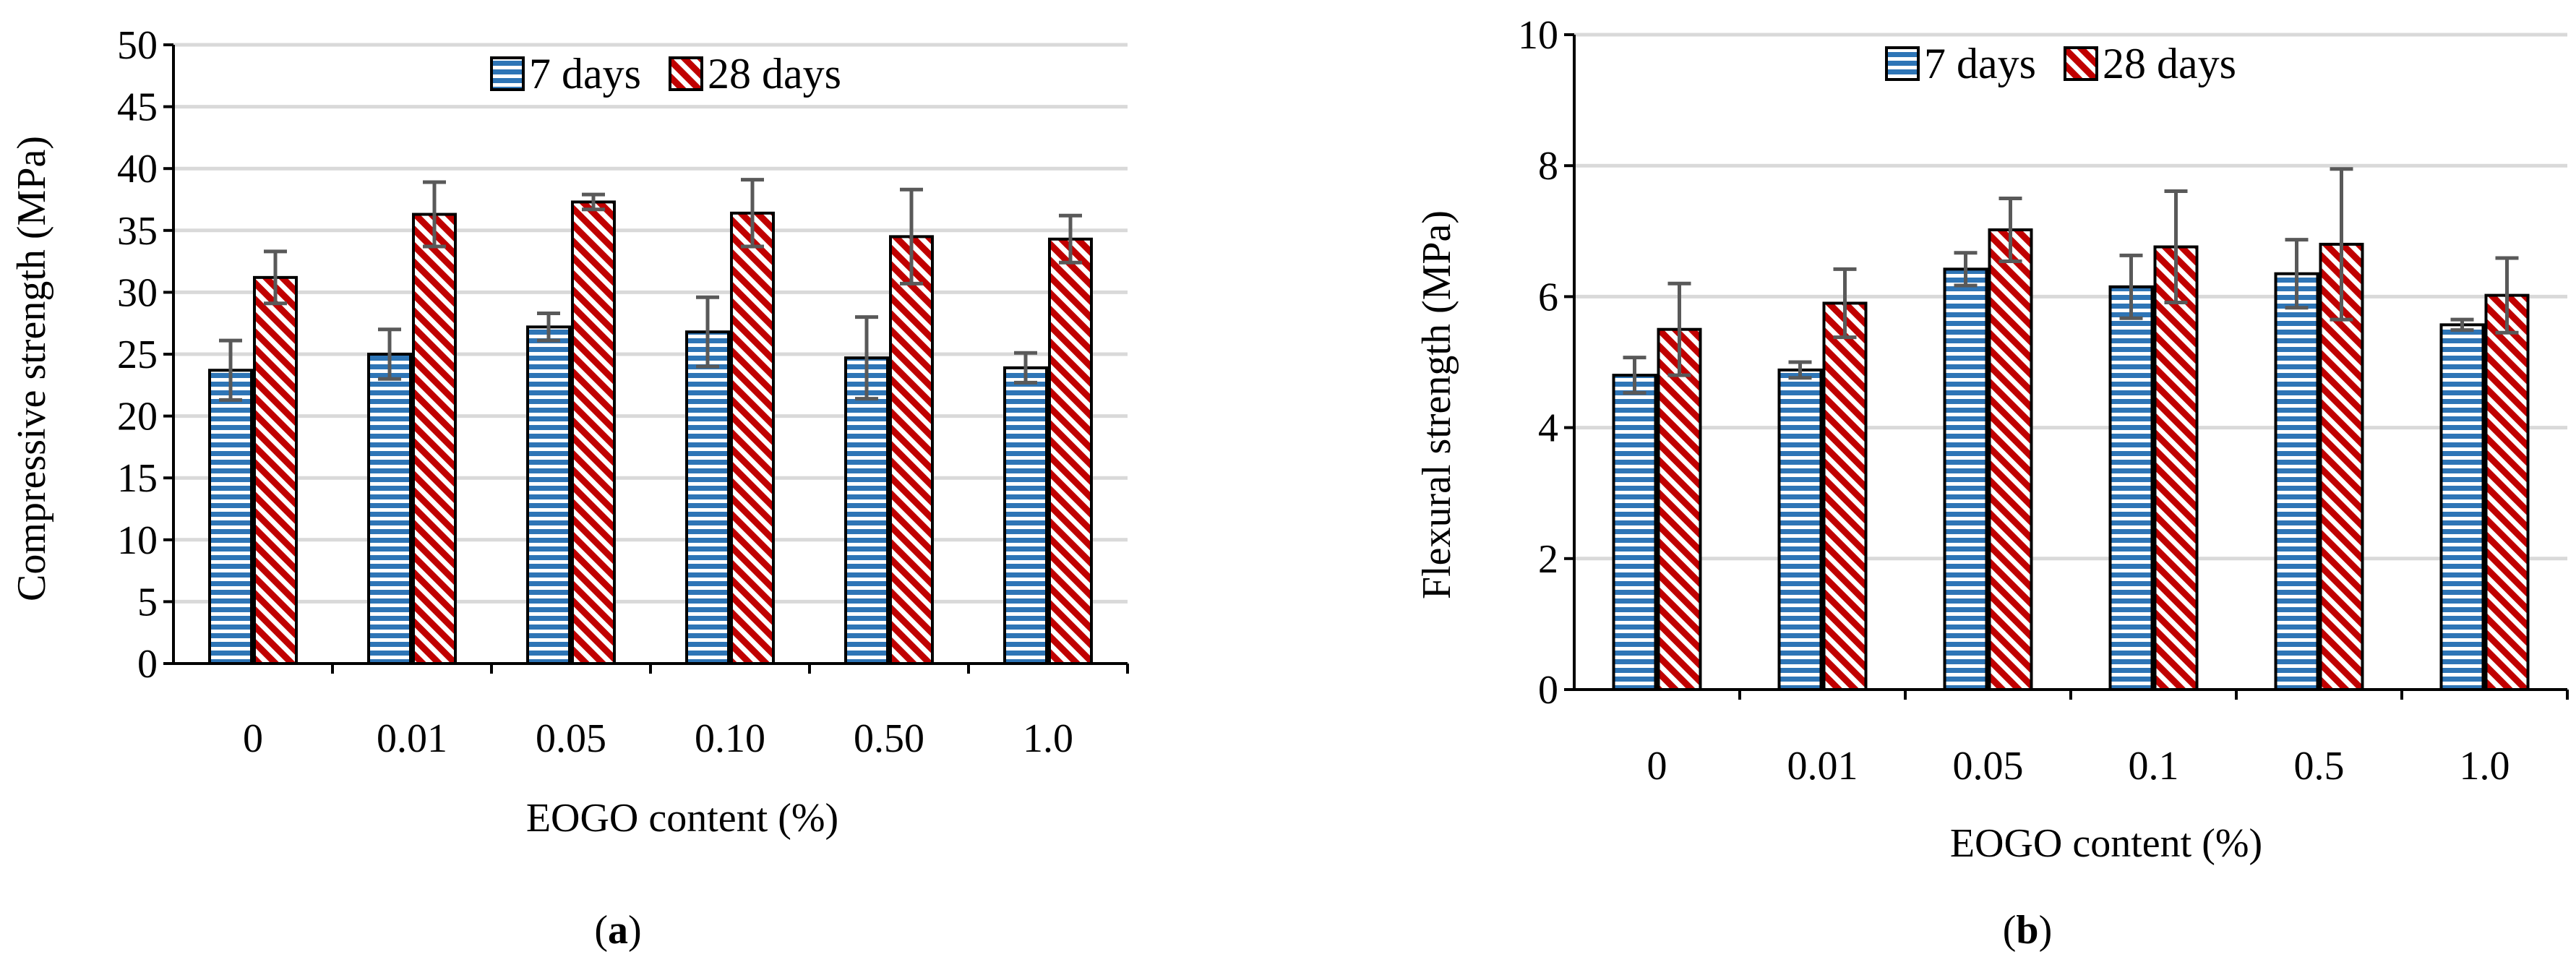  I want to click on chart-a-x-tick-labels: 0 0.01 0.05 0.10 0.50 1.0, so click(658, 738).